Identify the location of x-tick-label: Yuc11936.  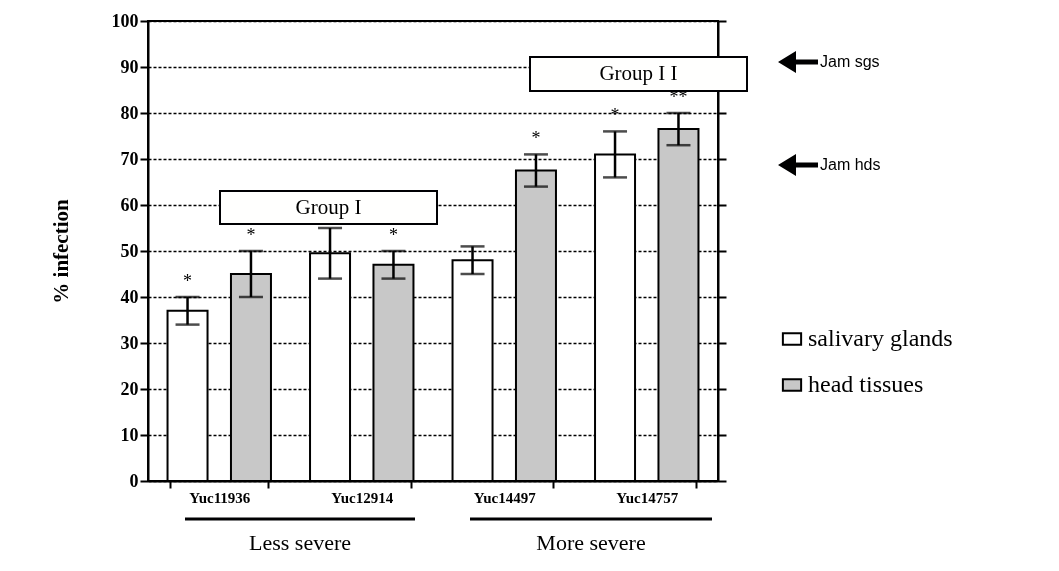
(220, 497).